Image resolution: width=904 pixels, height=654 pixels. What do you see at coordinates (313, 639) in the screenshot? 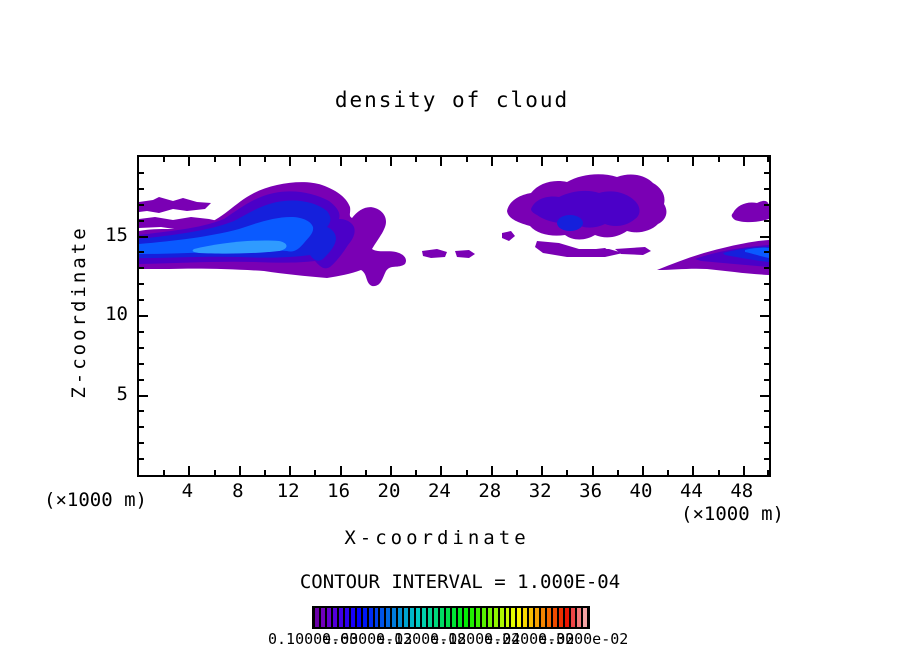
I see `colorbar-level-label: 0.1000e-03` at bounding box center [313, 639].